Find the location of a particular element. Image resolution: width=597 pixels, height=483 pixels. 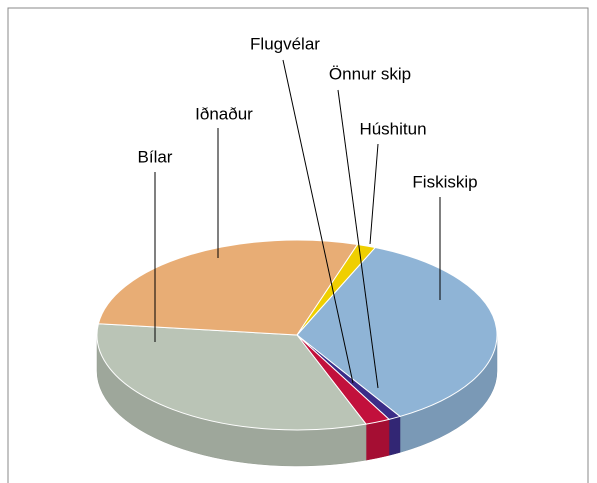

slice-label: Bílar is located at coordinates (155, 156).